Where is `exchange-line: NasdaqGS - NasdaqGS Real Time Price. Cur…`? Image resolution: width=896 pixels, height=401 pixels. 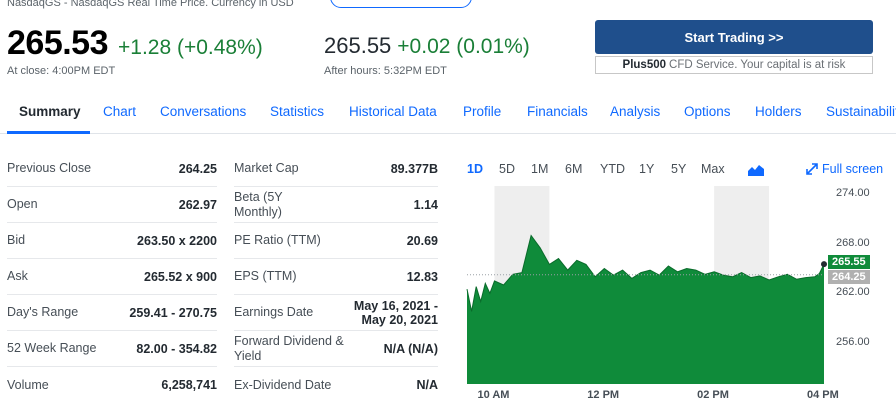 exchange-line: NasdaqGS - NasdaqGS Real Time Price. Cur… is located at coordinates (150, 4).